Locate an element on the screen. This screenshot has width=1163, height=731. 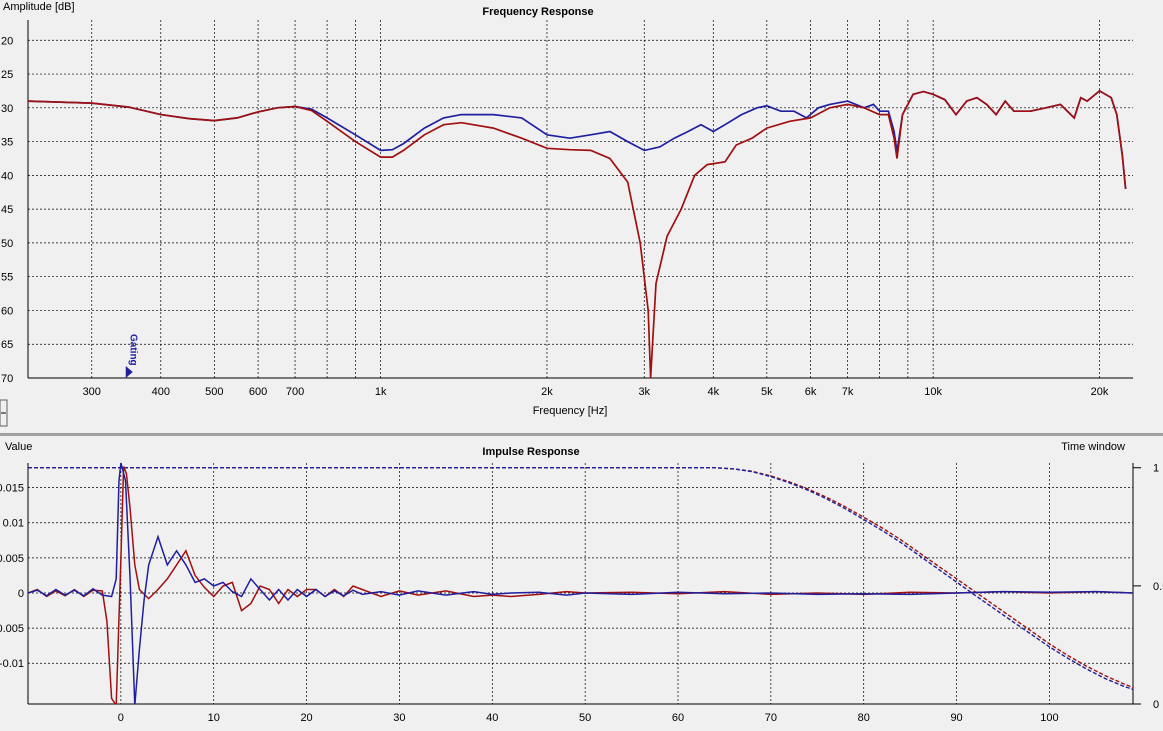
ir-x-tick-label: 90 is located at coordinates (956, 718).